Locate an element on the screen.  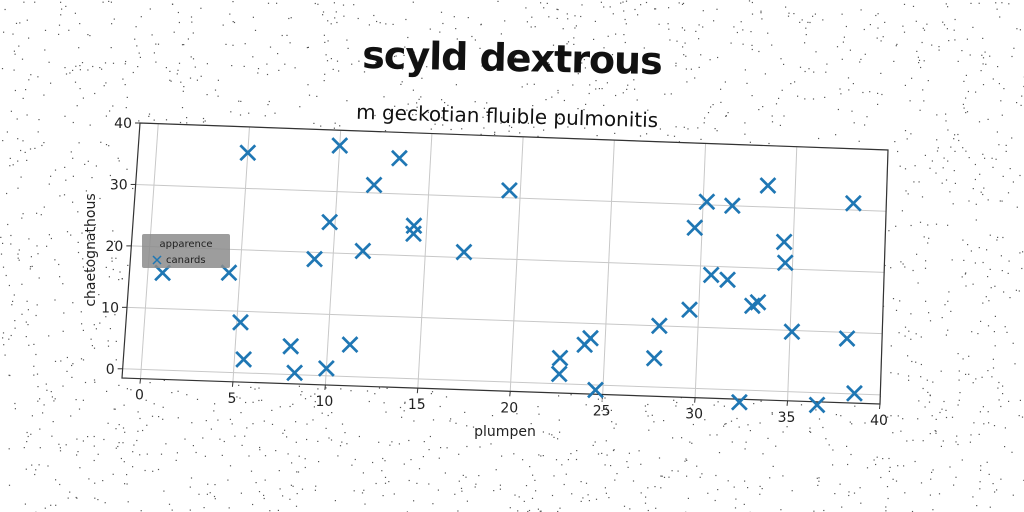
y-tick-label: 40 is located at coordinates (123, 124).